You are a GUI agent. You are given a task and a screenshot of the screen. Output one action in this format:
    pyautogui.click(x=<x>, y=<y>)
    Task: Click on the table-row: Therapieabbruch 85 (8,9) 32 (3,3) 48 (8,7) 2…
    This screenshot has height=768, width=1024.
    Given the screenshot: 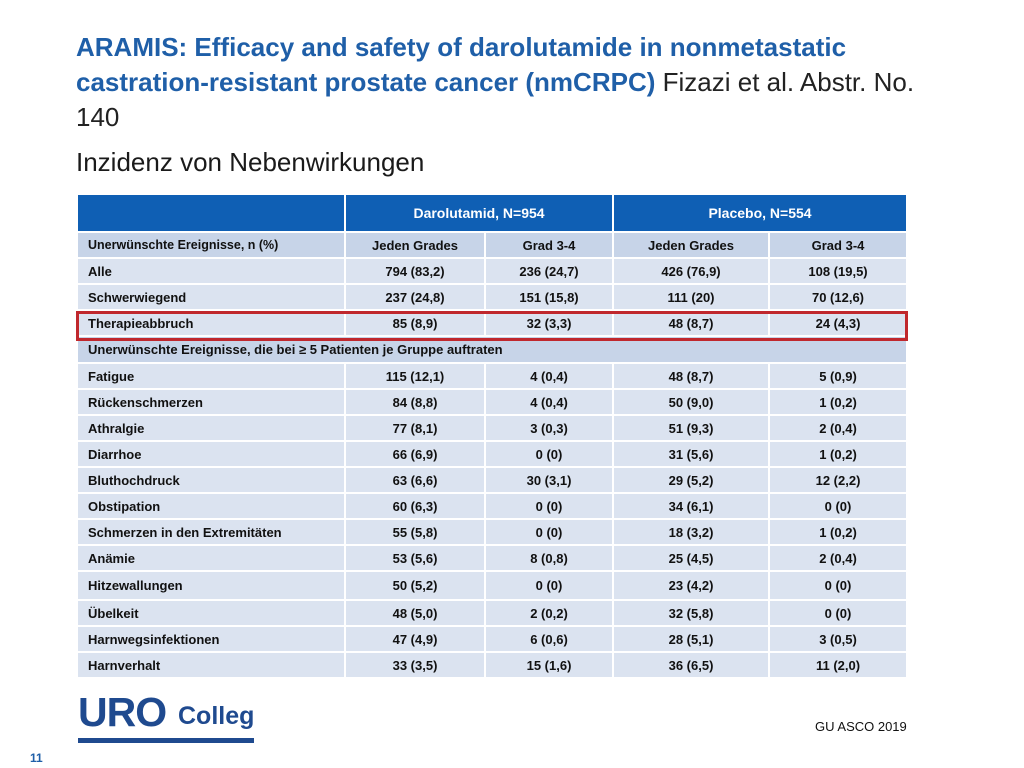 What is the action you would take?
    pyautogui.click(x=492, y=323)
    